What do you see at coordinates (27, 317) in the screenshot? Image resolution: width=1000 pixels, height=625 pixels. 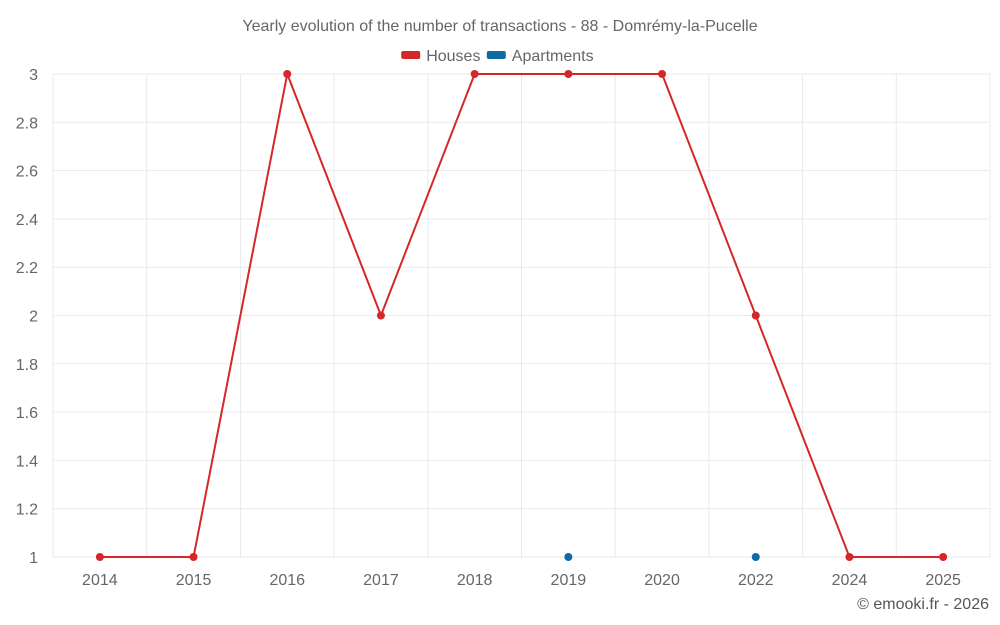 I see `y-axis: 1 1.2 1.4 1.6 1.8 2 2.2 2.4 2.6 2.8 3` at bounding box center [27, 317].